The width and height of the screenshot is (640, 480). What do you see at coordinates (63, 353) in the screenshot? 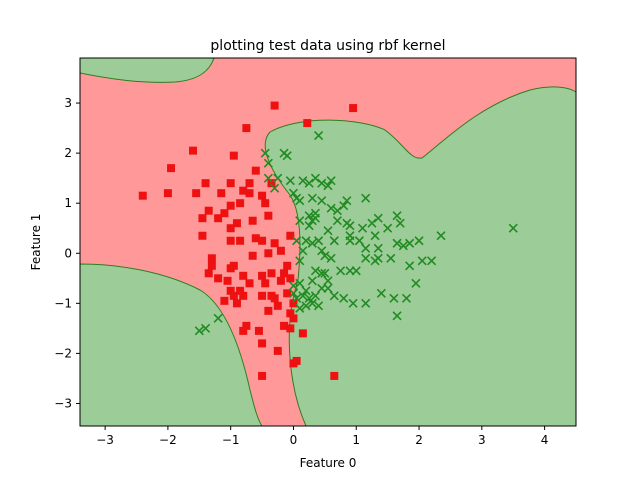
I see `y-tick-label-1: −2` at bounding box center [63, 353].